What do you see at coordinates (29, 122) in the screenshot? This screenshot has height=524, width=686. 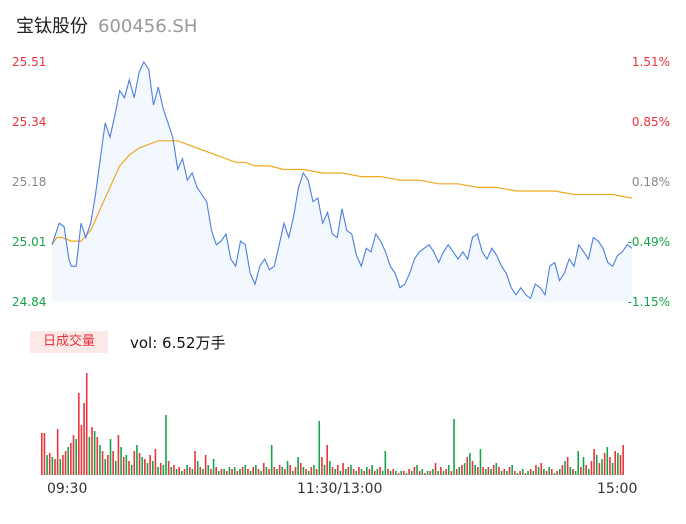 I see `price-tick-1: 25.34` at bounding box center [29, 122].